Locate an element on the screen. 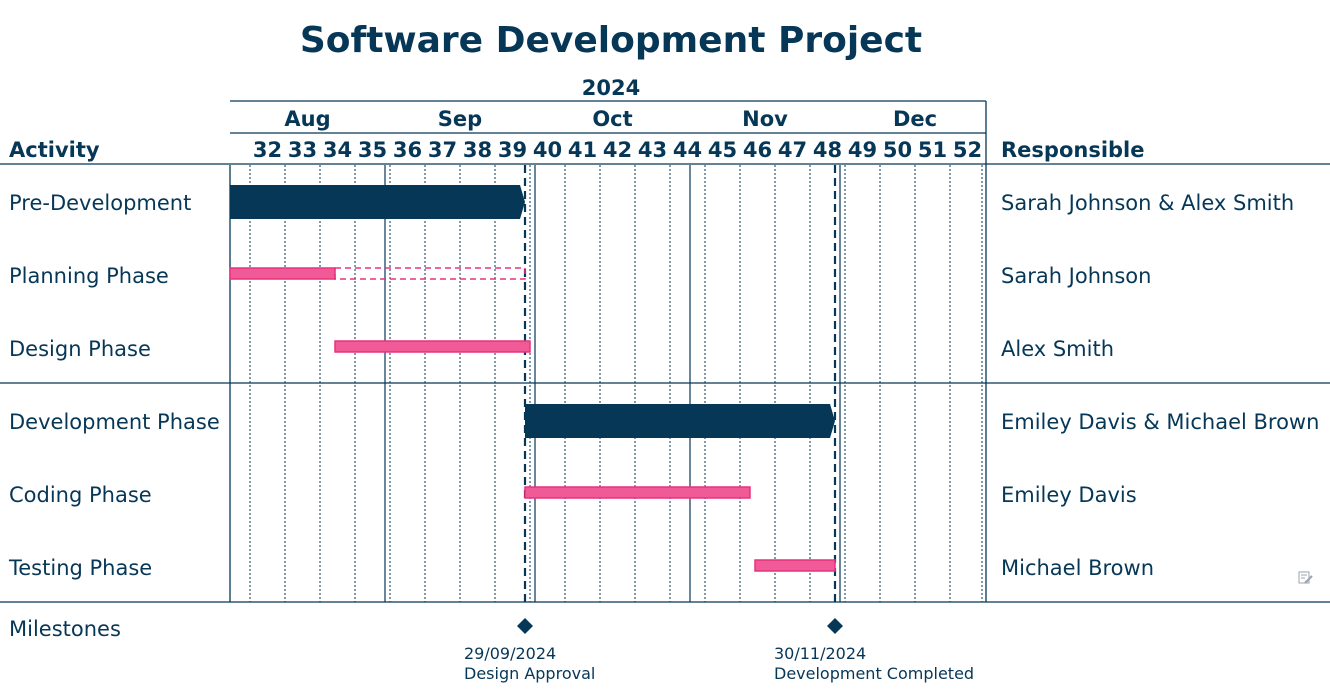  milestones-label: Milestones is located at coordinates (65, 629).